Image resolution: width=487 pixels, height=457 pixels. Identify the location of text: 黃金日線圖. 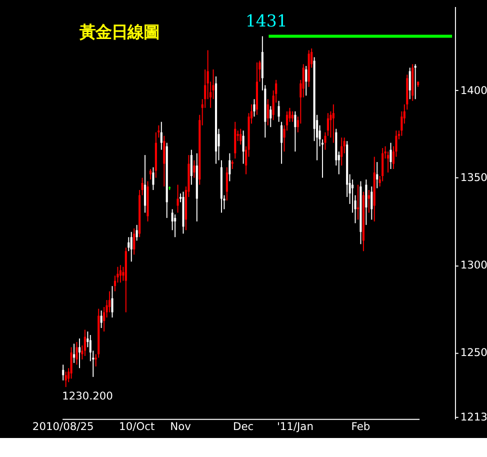
(119, 33).